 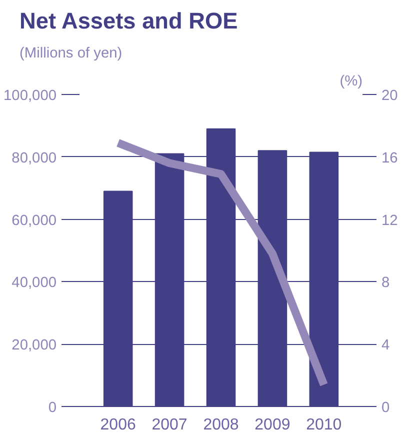 I want to click on x-tick-label: 2010, so click(x=324, y=425).